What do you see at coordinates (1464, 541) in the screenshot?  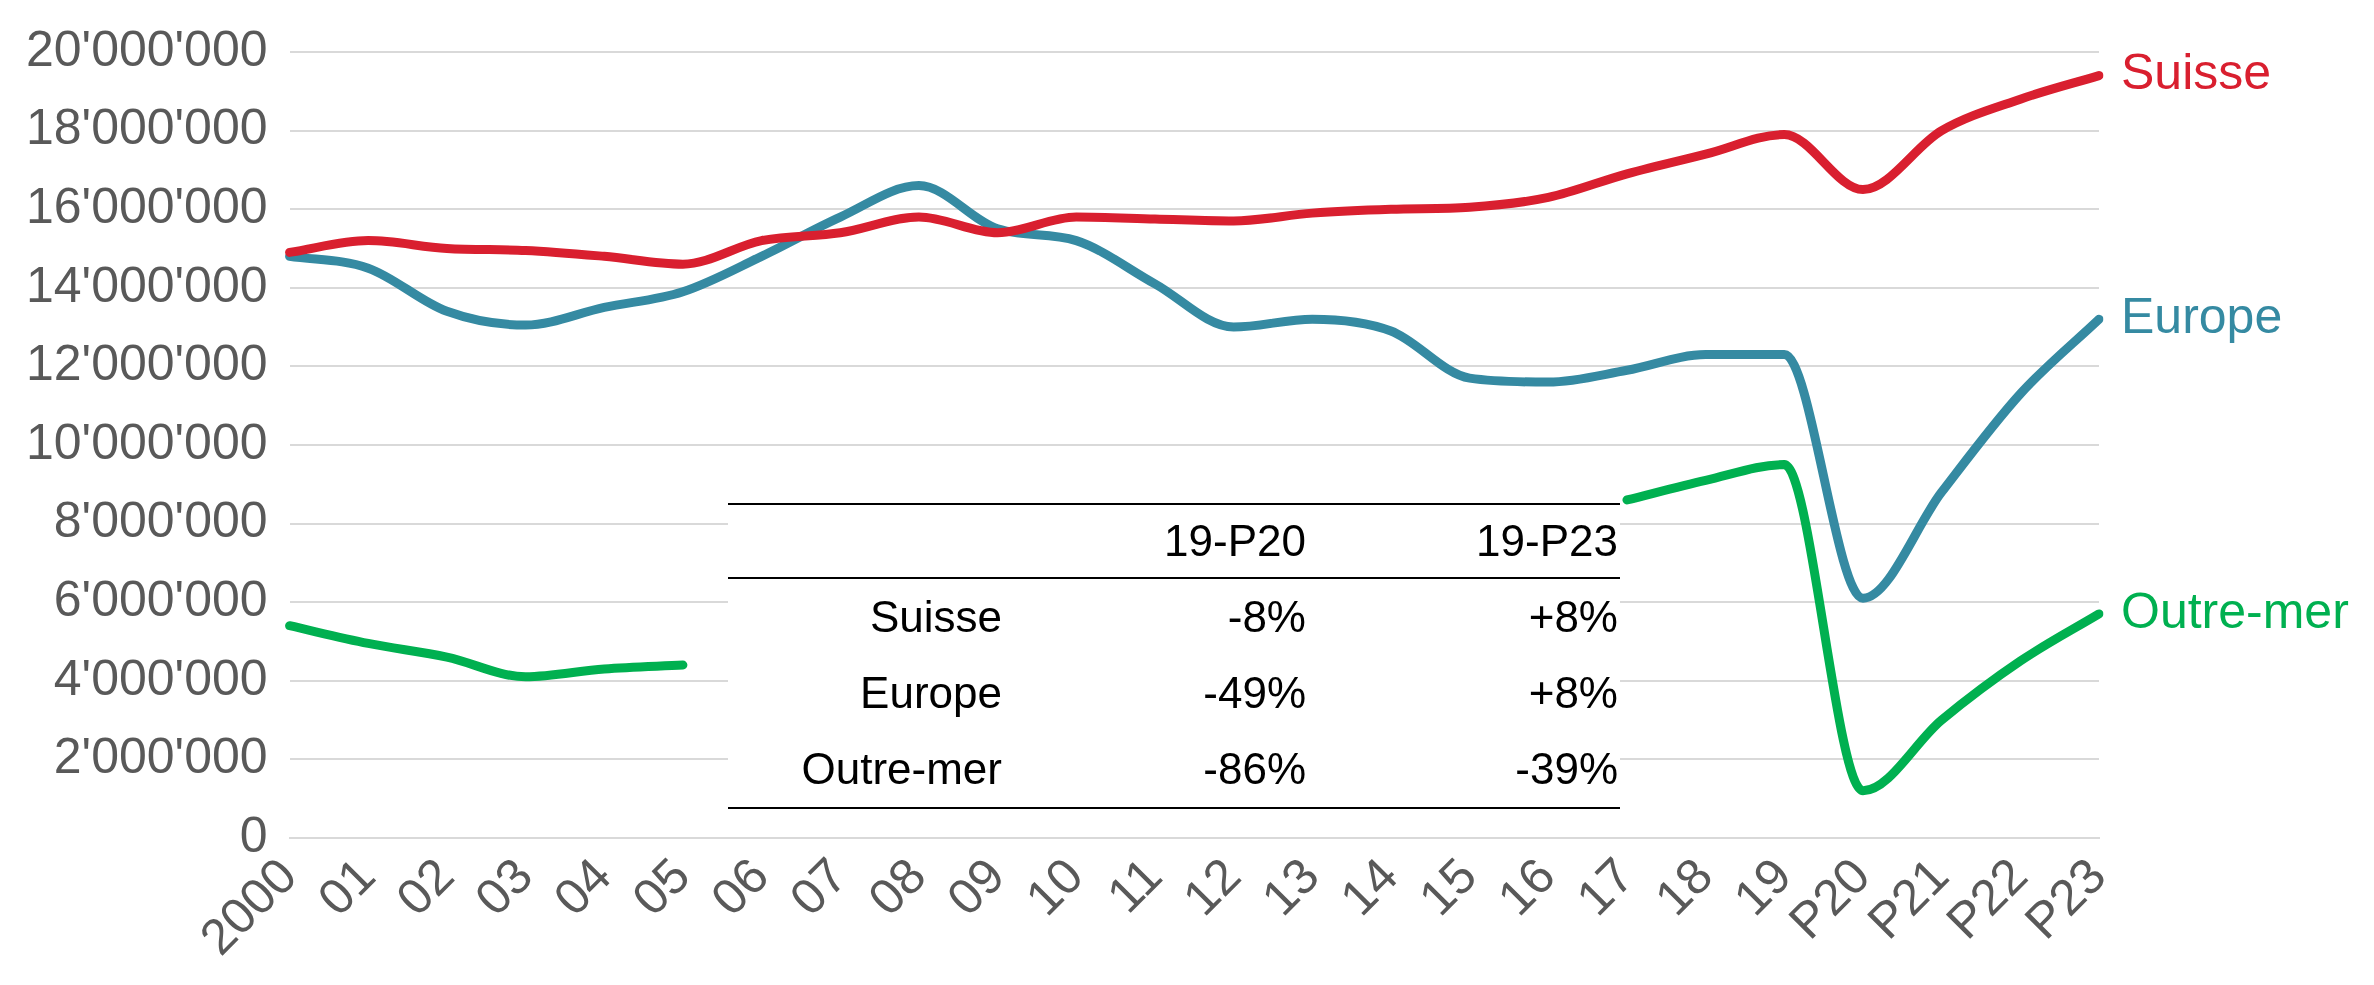 I see `annotation: 19-P23` at bounding box center [1464, 541].